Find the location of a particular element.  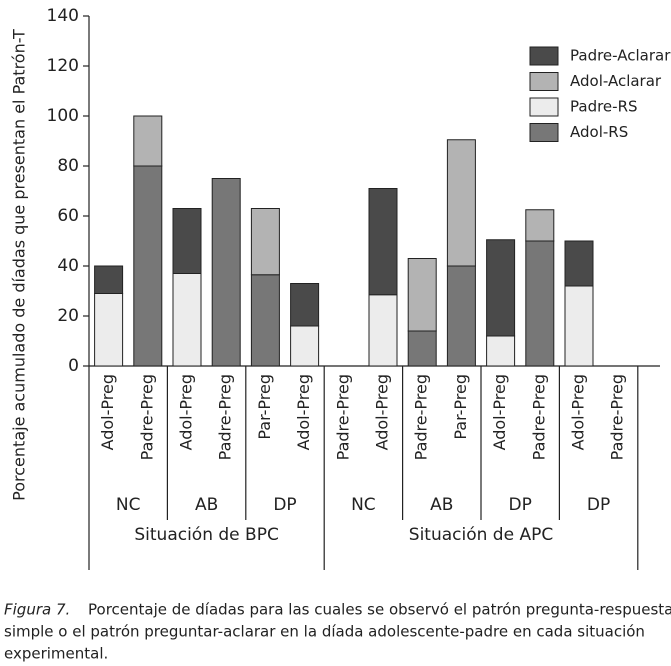

y-tick-label: 120 is located at coordinates (63, 66).